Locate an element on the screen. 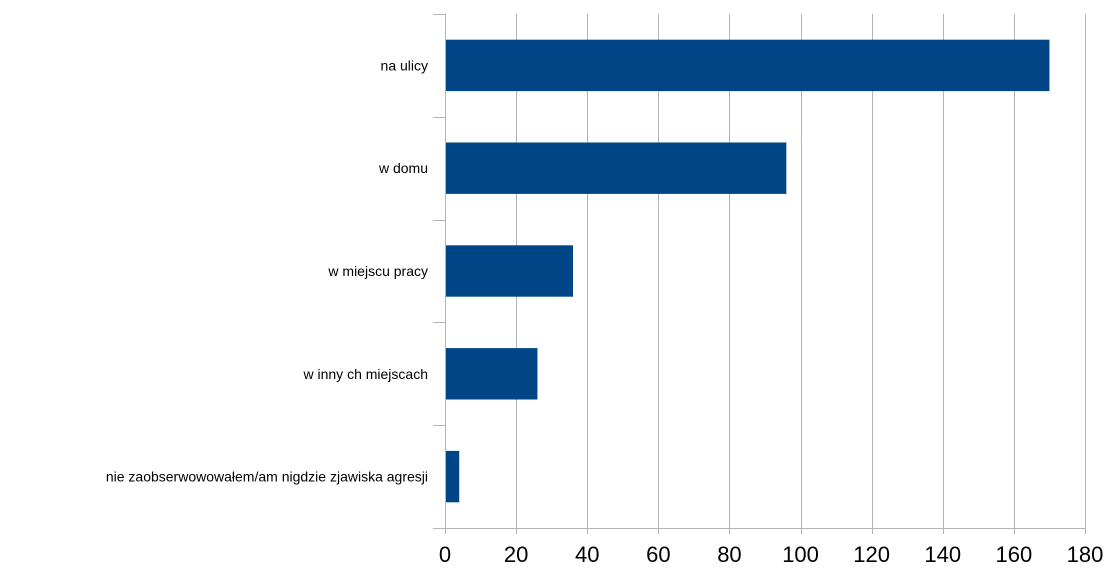 Image resolution: width=1110 pixels, height=575 pixels. x-tick-label: 140 is located at coordinates (942, 554).